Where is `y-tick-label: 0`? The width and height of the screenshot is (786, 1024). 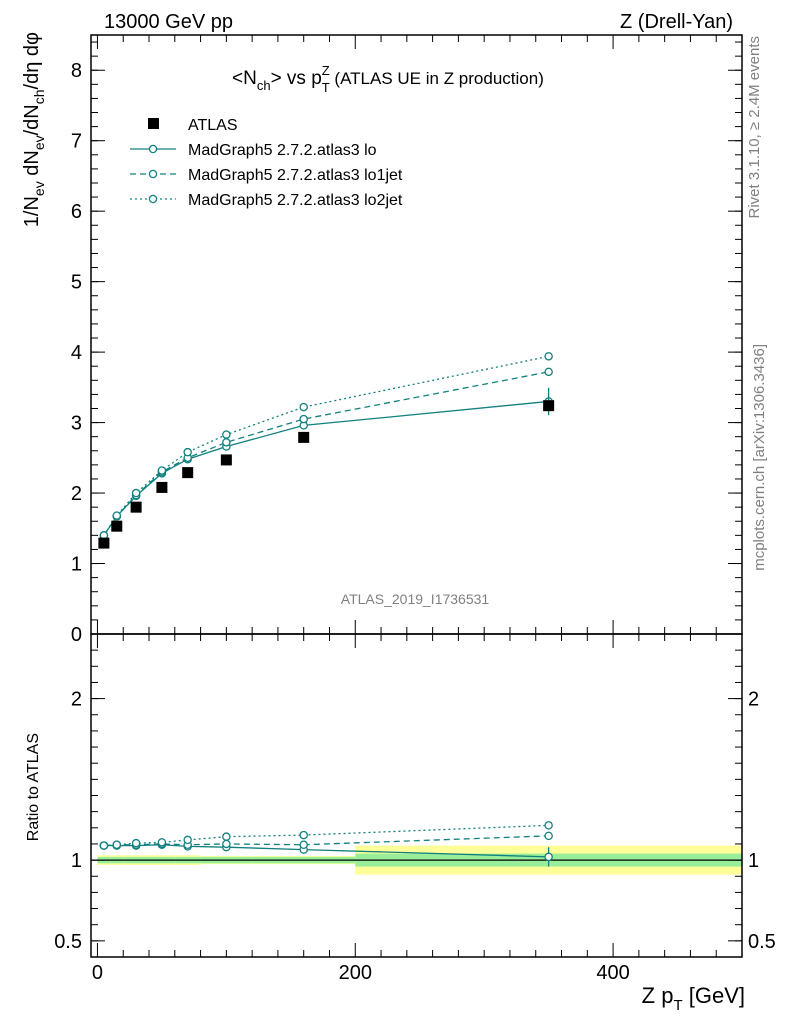
y-tick-label: 0 is located at coordinates (76, 635).